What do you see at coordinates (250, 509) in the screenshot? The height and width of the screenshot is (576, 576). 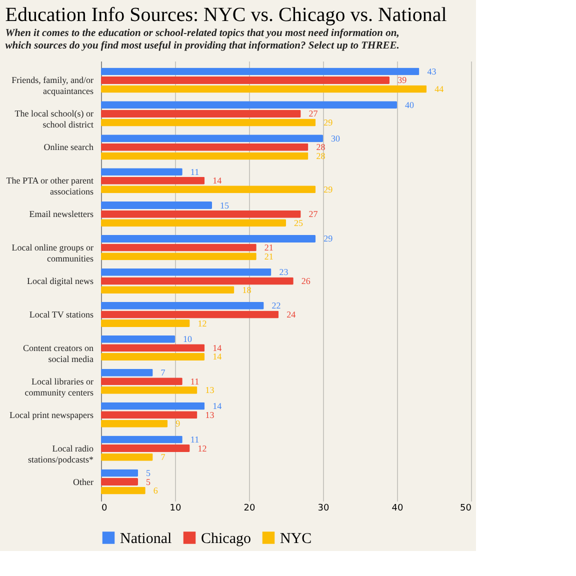 I see `x-tick-label: 20` at bounding box center [250, 509].